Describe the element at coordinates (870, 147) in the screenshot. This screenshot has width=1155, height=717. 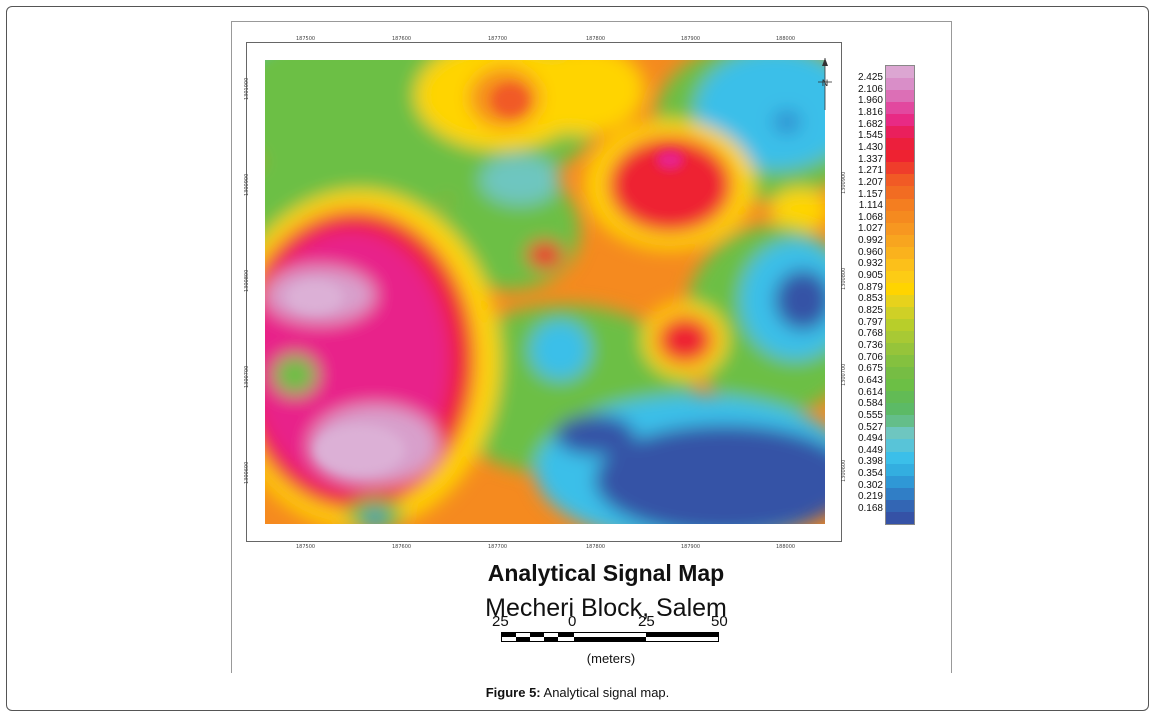
I see `legend-value: 1.430` at that location.